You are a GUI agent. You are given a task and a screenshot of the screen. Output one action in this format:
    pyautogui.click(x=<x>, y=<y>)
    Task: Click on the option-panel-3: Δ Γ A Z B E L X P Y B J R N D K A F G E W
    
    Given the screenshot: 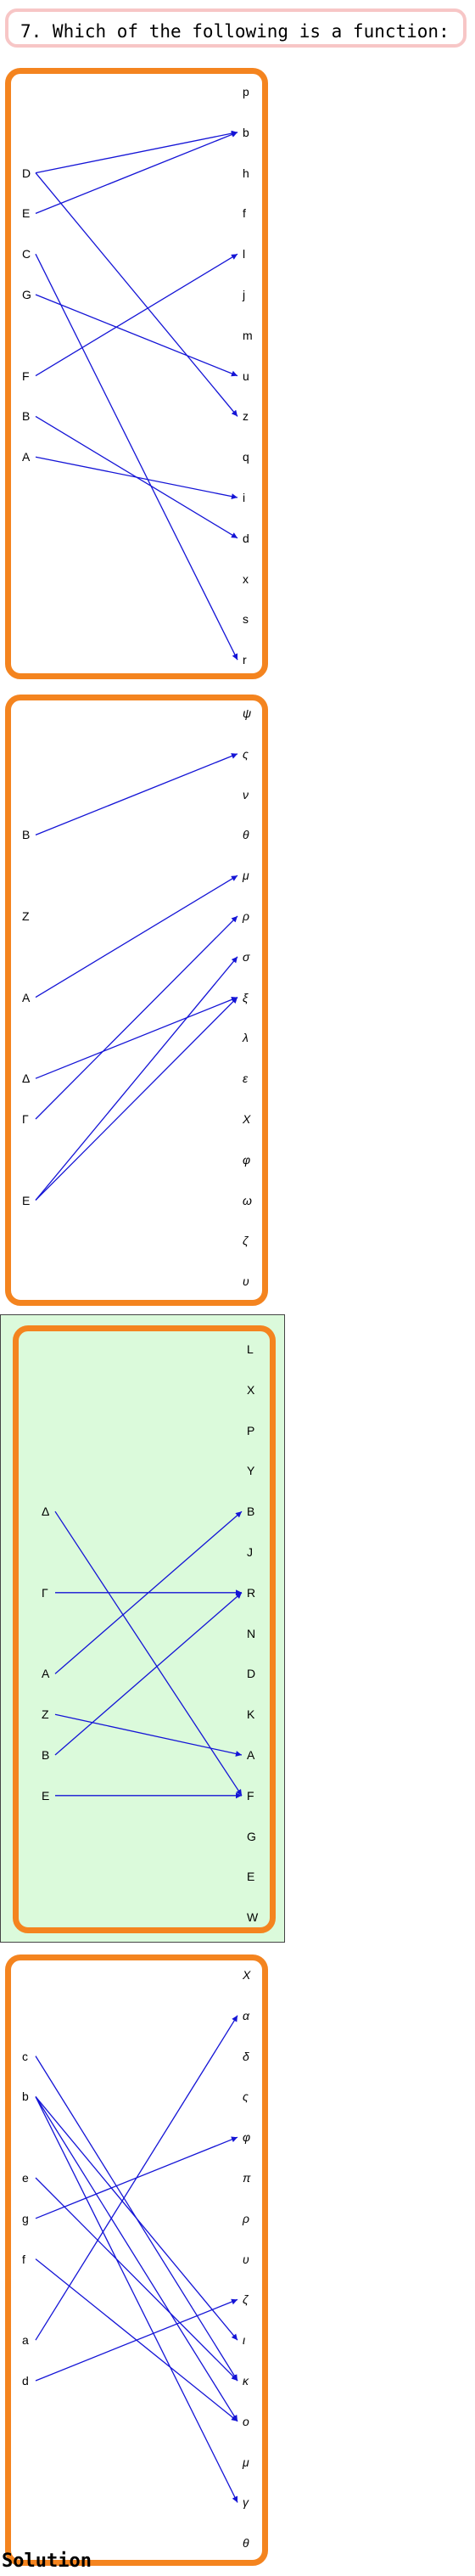 What is the action you would take?
    pyautogui.click(x=142, y=1628)
    